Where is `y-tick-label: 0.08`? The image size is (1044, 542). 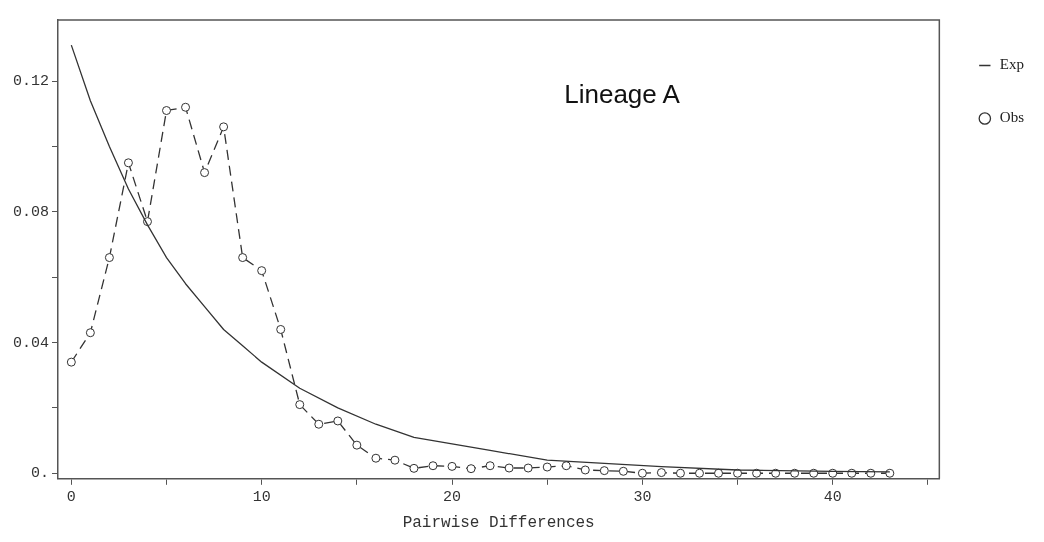
y-tick-label: 0.08 is located at coordinates (31, 212).